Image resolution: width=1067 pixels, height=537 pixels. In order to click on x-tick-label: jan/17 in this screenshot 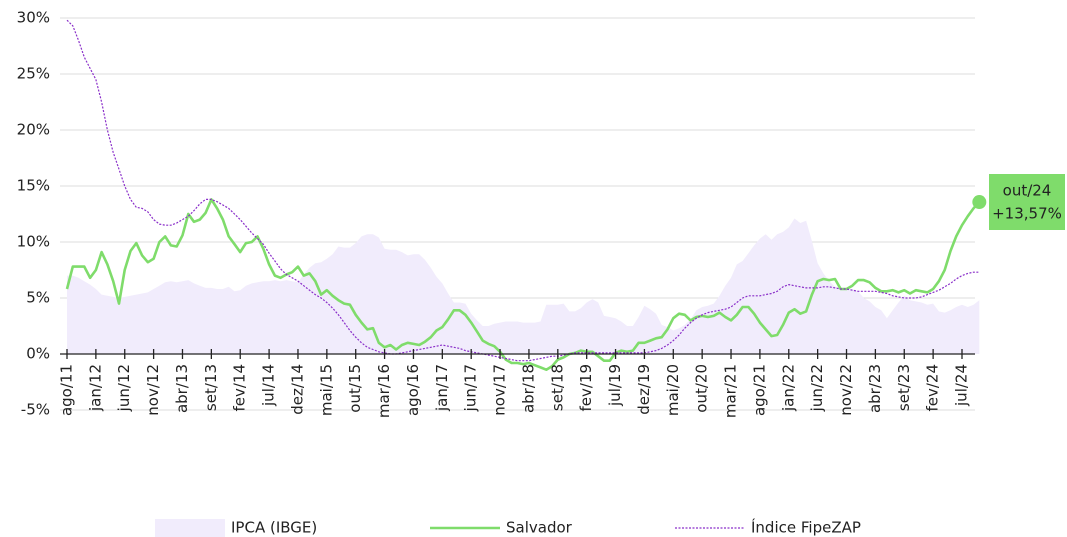, I will do `click(442, 388)`.